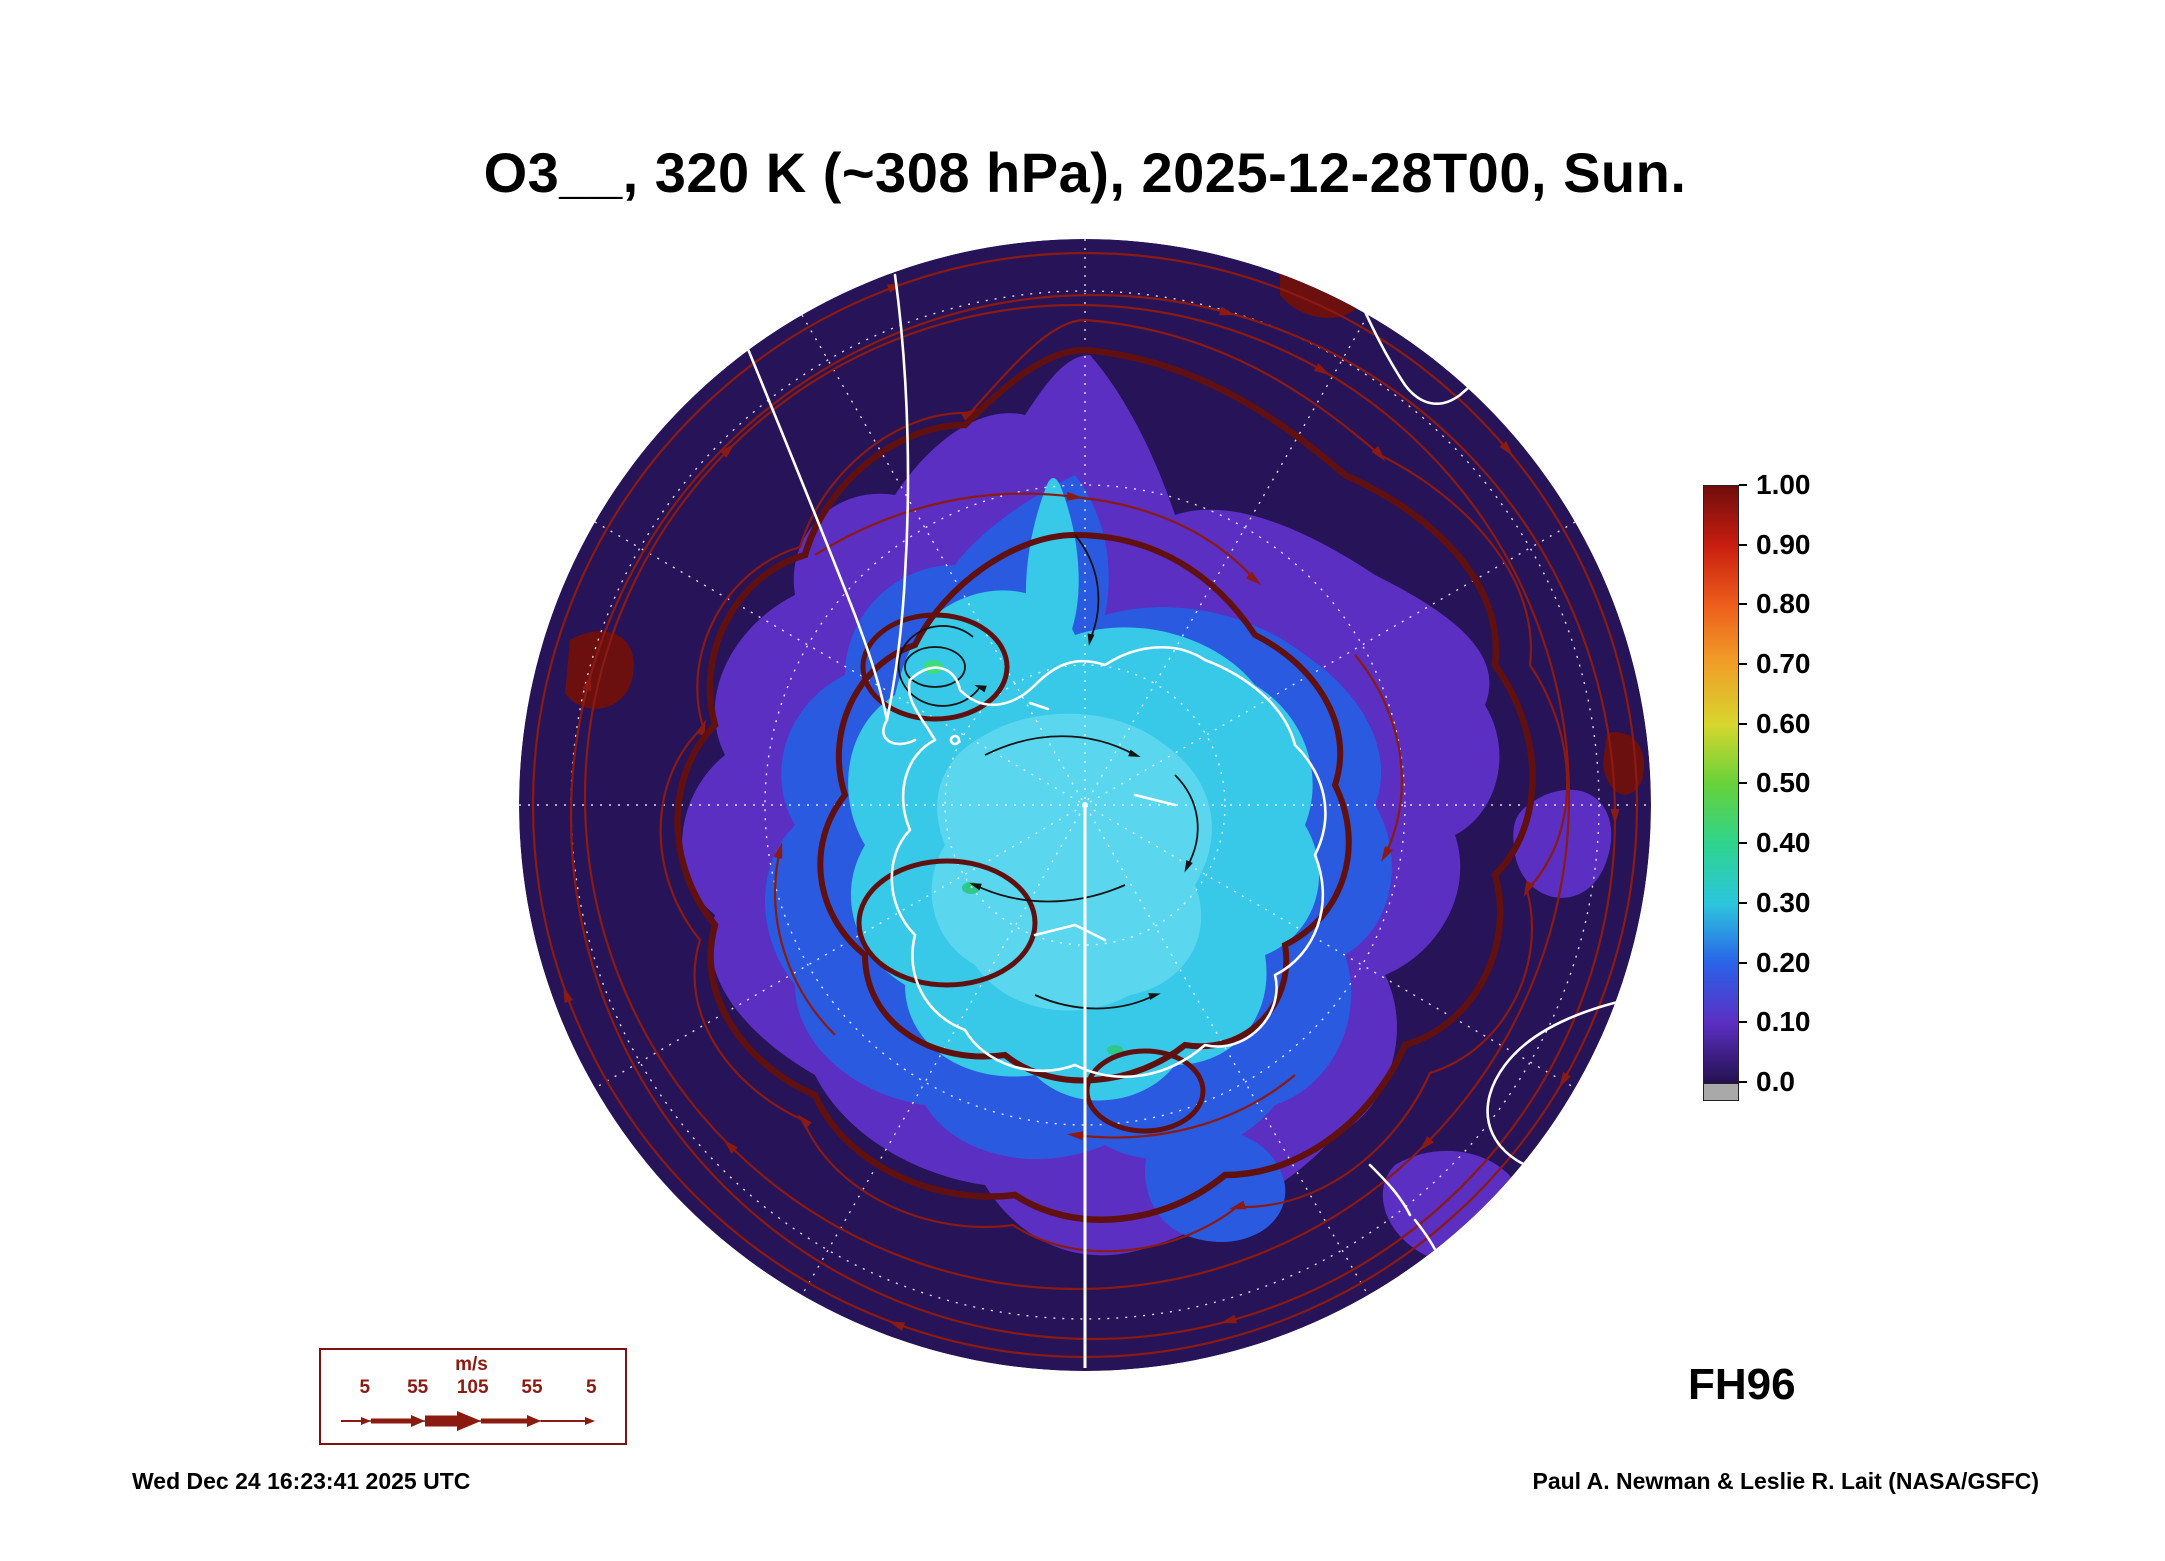  What do you see at coordinates (1783, 544) in the screenshot?
I see `colorbar-label: 0.90` at bounding box center [1783, 544].